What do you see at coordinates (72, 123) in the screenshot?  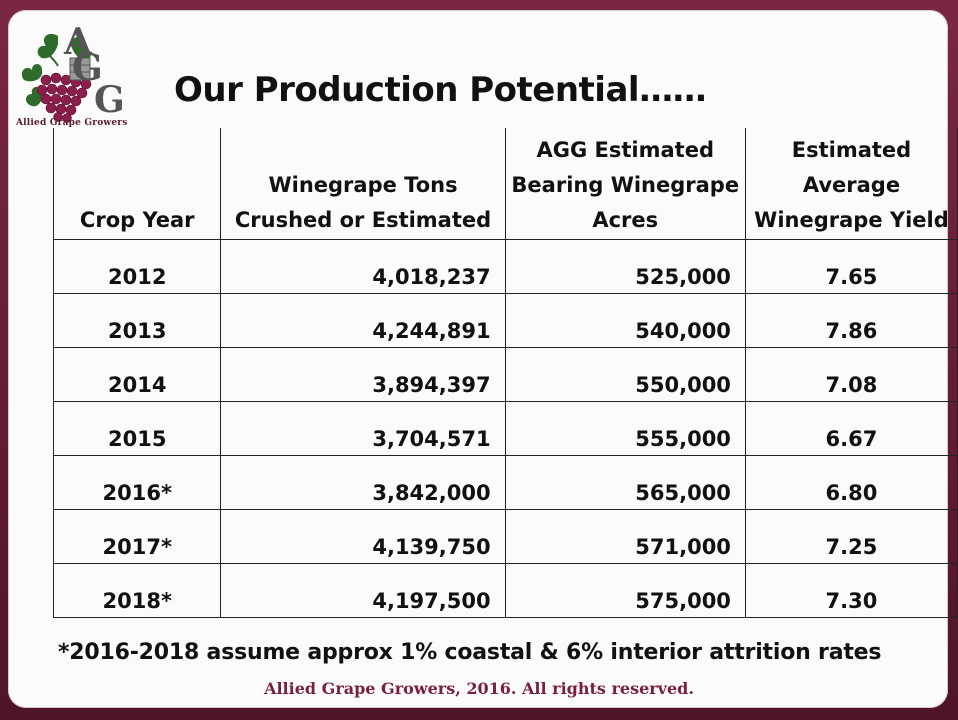 I see `logo-caption: Allied Grape Growers` at bounding box center [72, 123].